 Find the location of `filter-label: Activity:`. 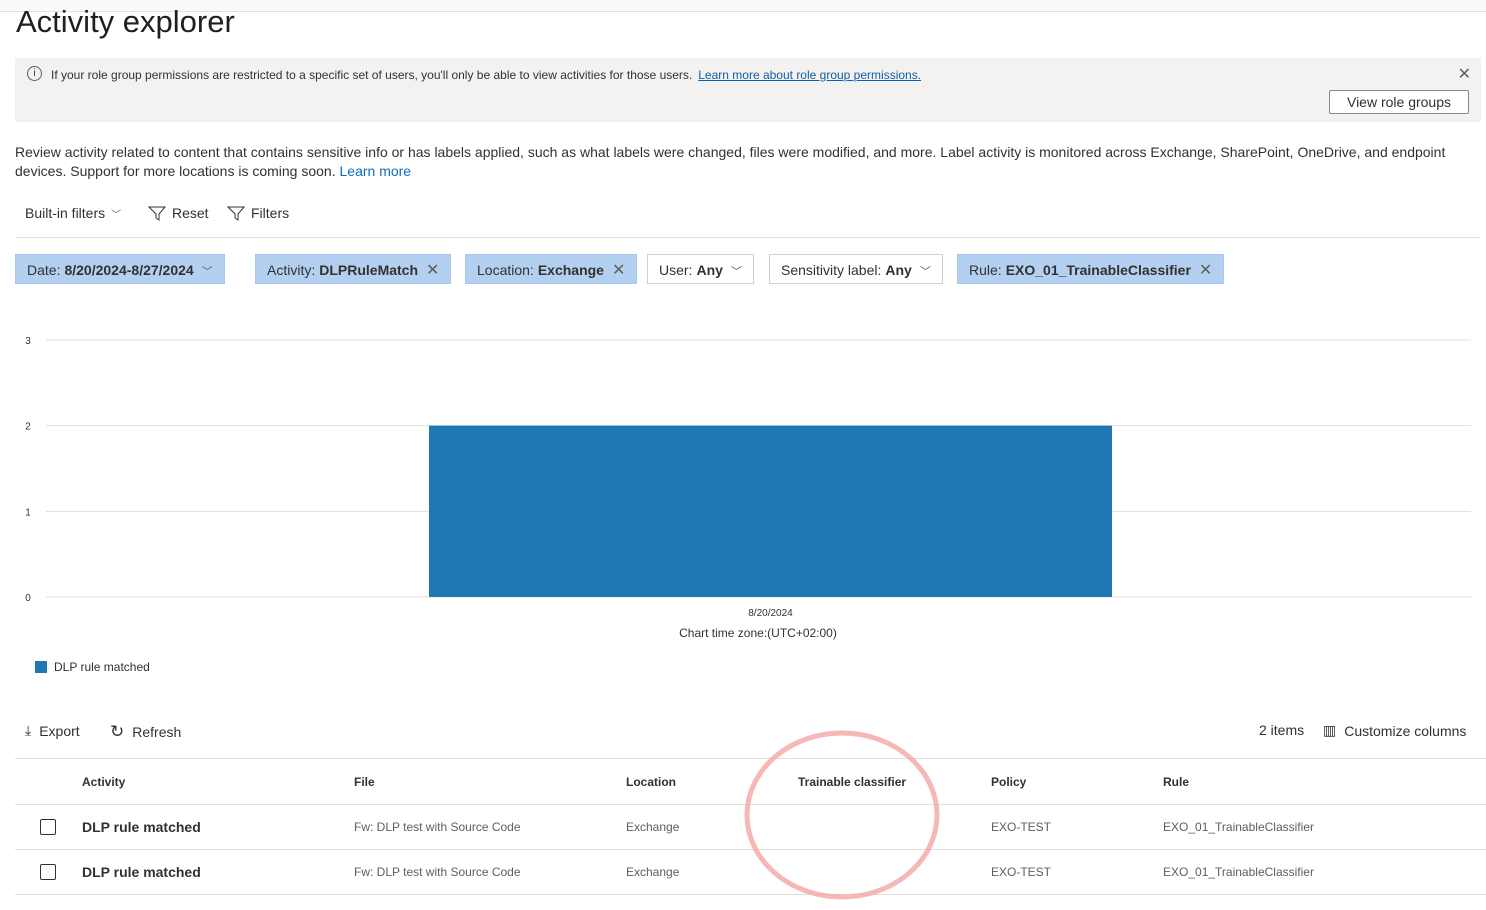

filter-label: Activity: is located at coordinates (291, 270).